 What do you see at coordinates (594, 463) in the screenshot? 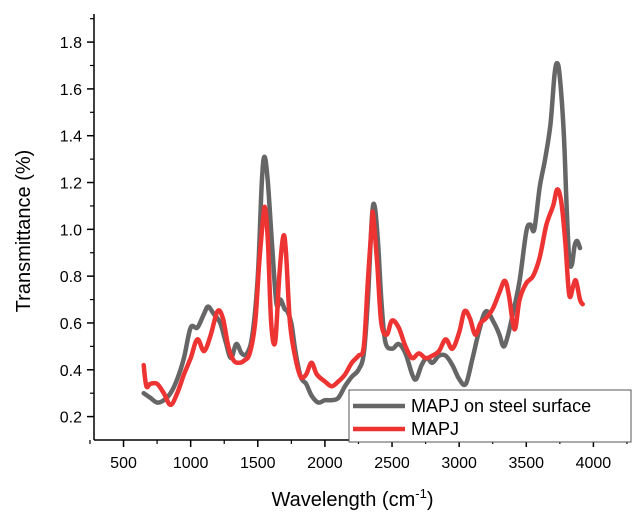
I see `x-tick-label: 4000` at bounding box center [594, 463].